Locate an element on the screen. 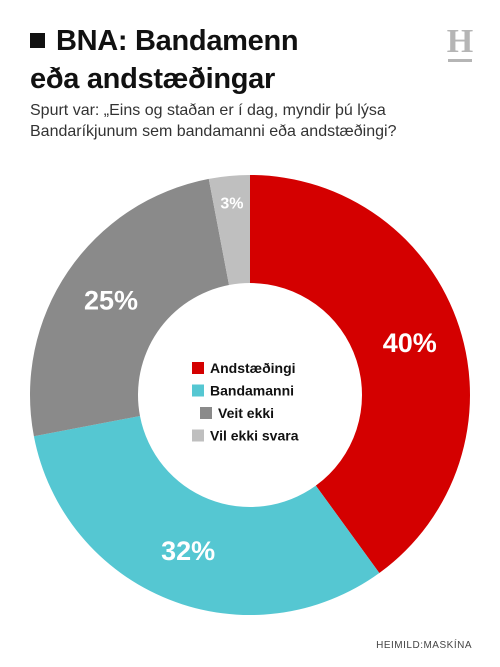 The height and width of the screenshot is (667, 500). slice-vil-ekki-svara is located at coordinates (229, 230).